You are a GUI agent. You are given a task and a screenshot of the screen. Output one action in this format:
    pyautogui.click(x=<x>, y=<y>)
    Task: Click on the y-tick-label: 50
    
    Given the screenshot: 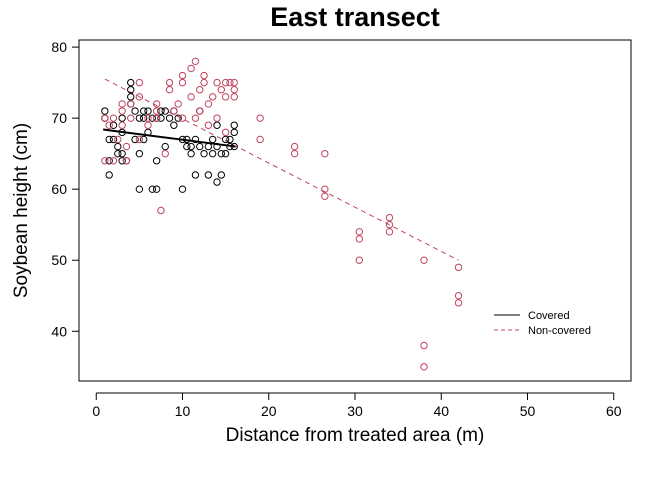 What is the action you would take?
    pyautogui.click(x=59, y=260)
    